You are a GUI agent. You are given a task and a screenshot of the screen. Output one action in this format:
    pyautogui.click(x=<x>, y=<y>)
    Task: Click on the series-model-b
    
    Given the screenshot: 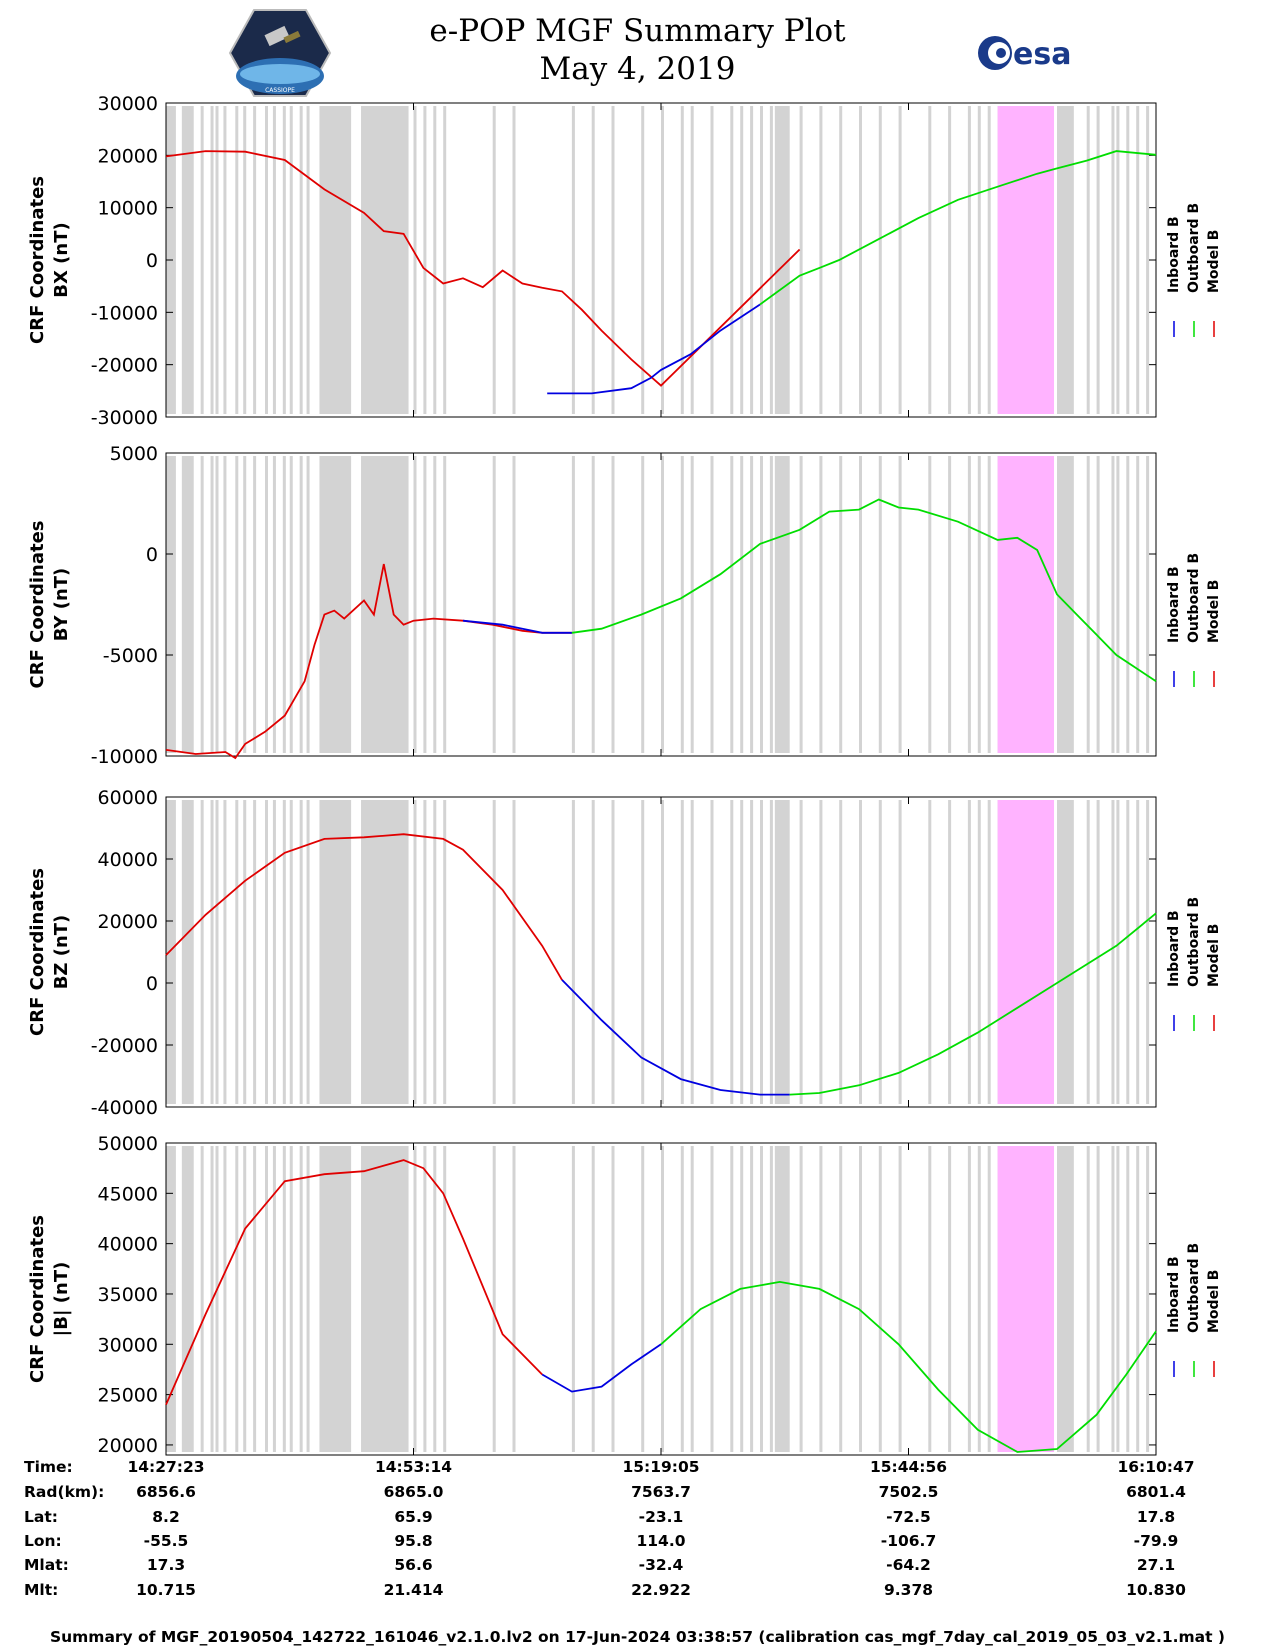 What is the action you would take?
    pyautogui.click(x=364, y=907)
    